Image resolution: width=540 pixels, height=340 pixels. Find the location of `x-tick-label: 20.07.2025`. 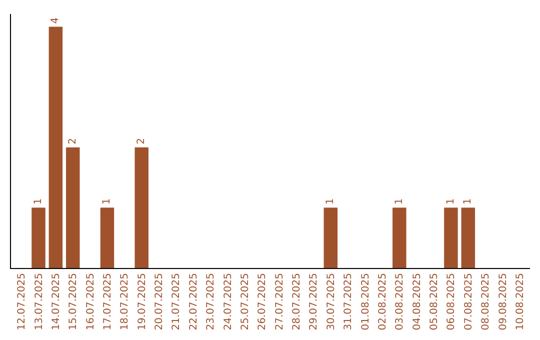

x-tick-label: 20.07.2025 is located at coordinates (160, 301).